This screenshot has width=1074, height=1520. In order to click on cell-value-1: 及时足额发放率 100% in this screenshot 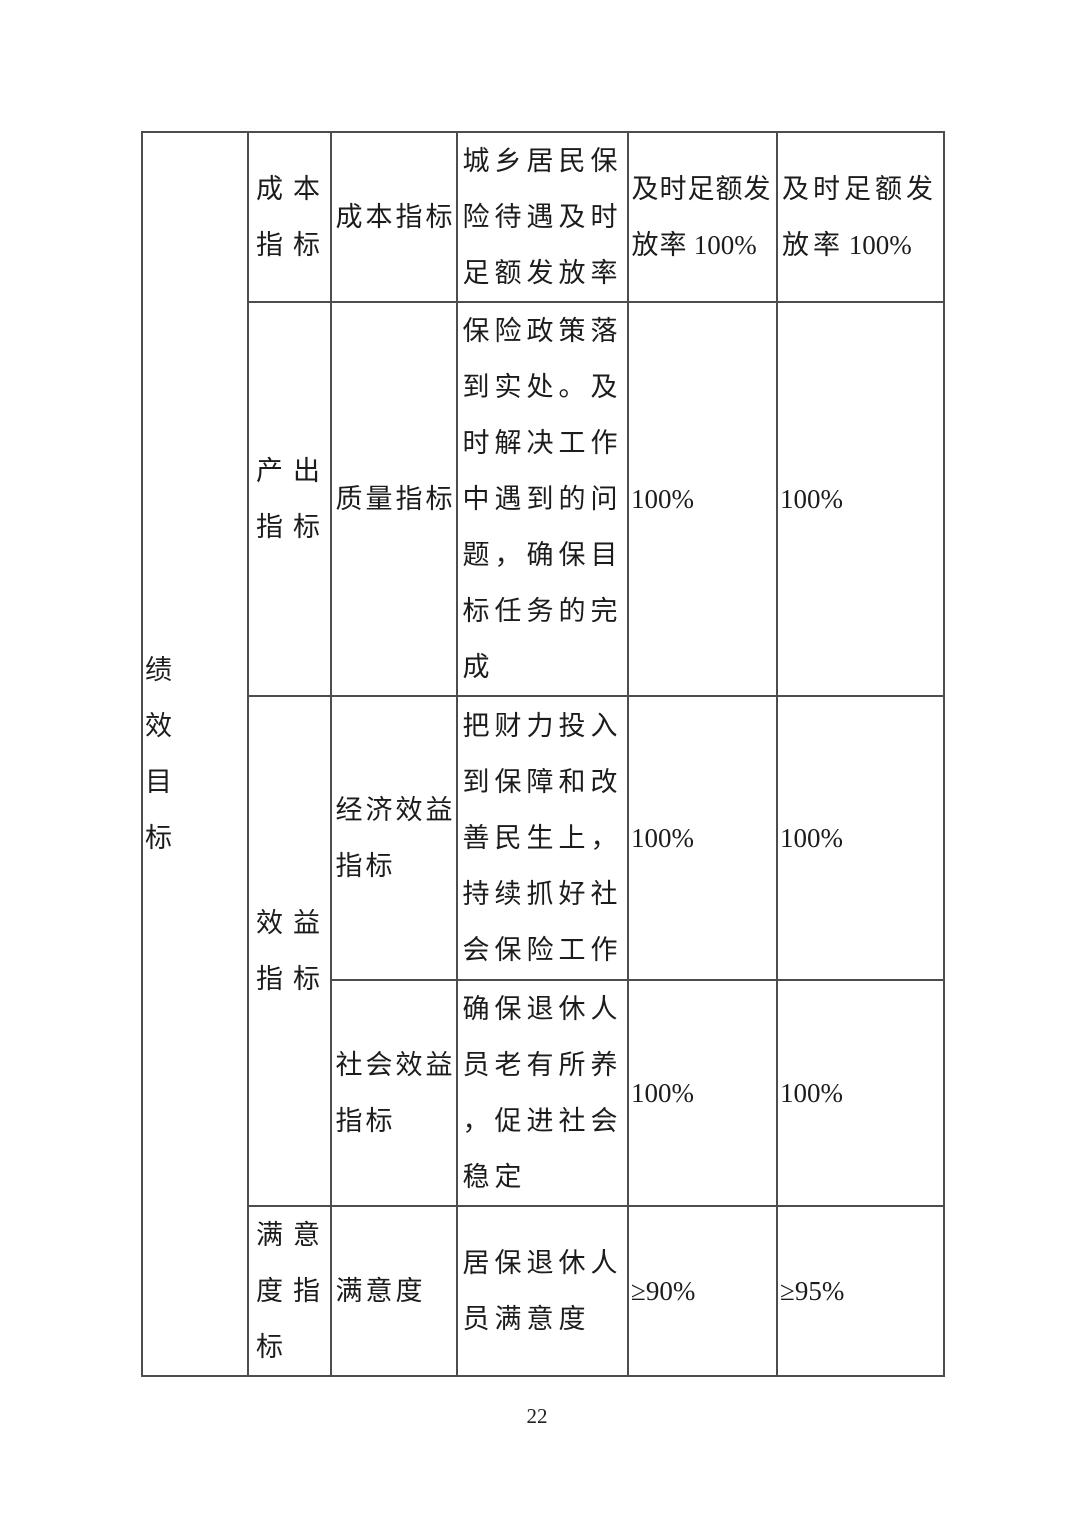, I will do `click(702, 217)`.